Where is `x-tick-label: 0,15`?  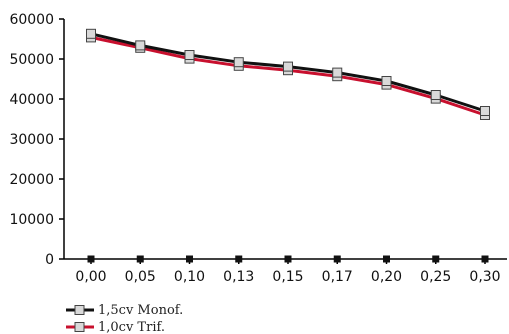 x-tick-label: 0,15 is located at coordinates (287, 277).